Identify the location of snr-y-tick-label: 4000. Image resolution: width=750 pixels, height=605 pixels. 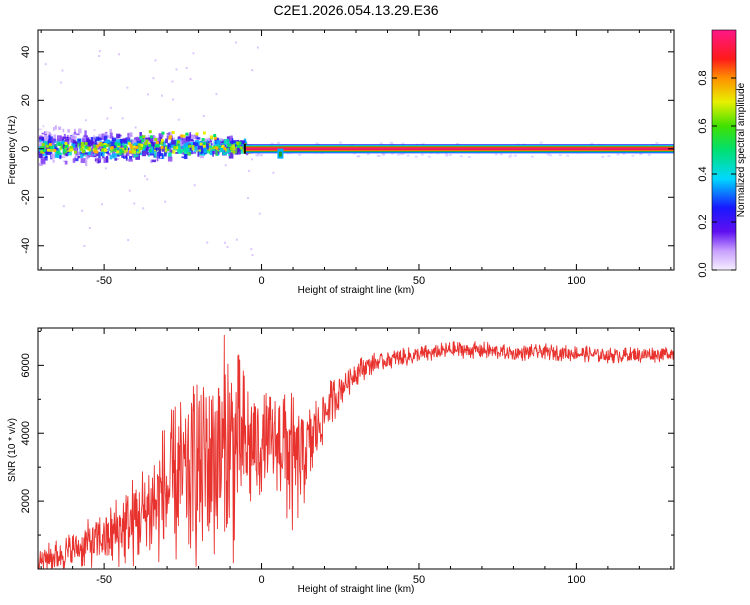
(26, 433).